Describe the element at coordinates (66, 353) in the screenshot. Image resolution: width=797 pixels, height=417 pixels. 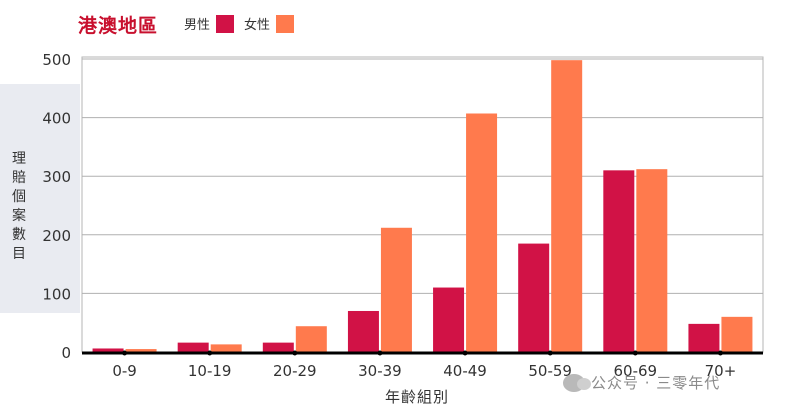
I see `y-tick-label: 0` at that location.